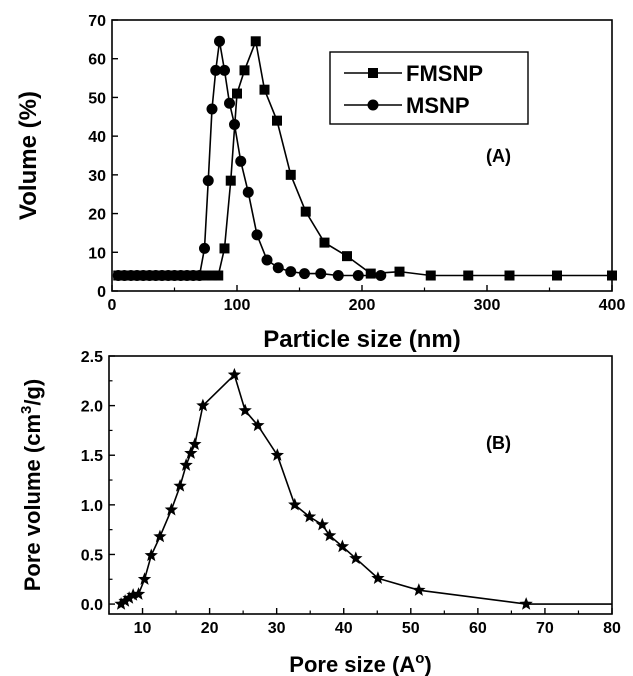 The height and width of the screenshot is (676, 633). Describe the element at coordinates (352, 664) in the screenshot. I see `x-axis-title-text: Pore size (A` at that location.